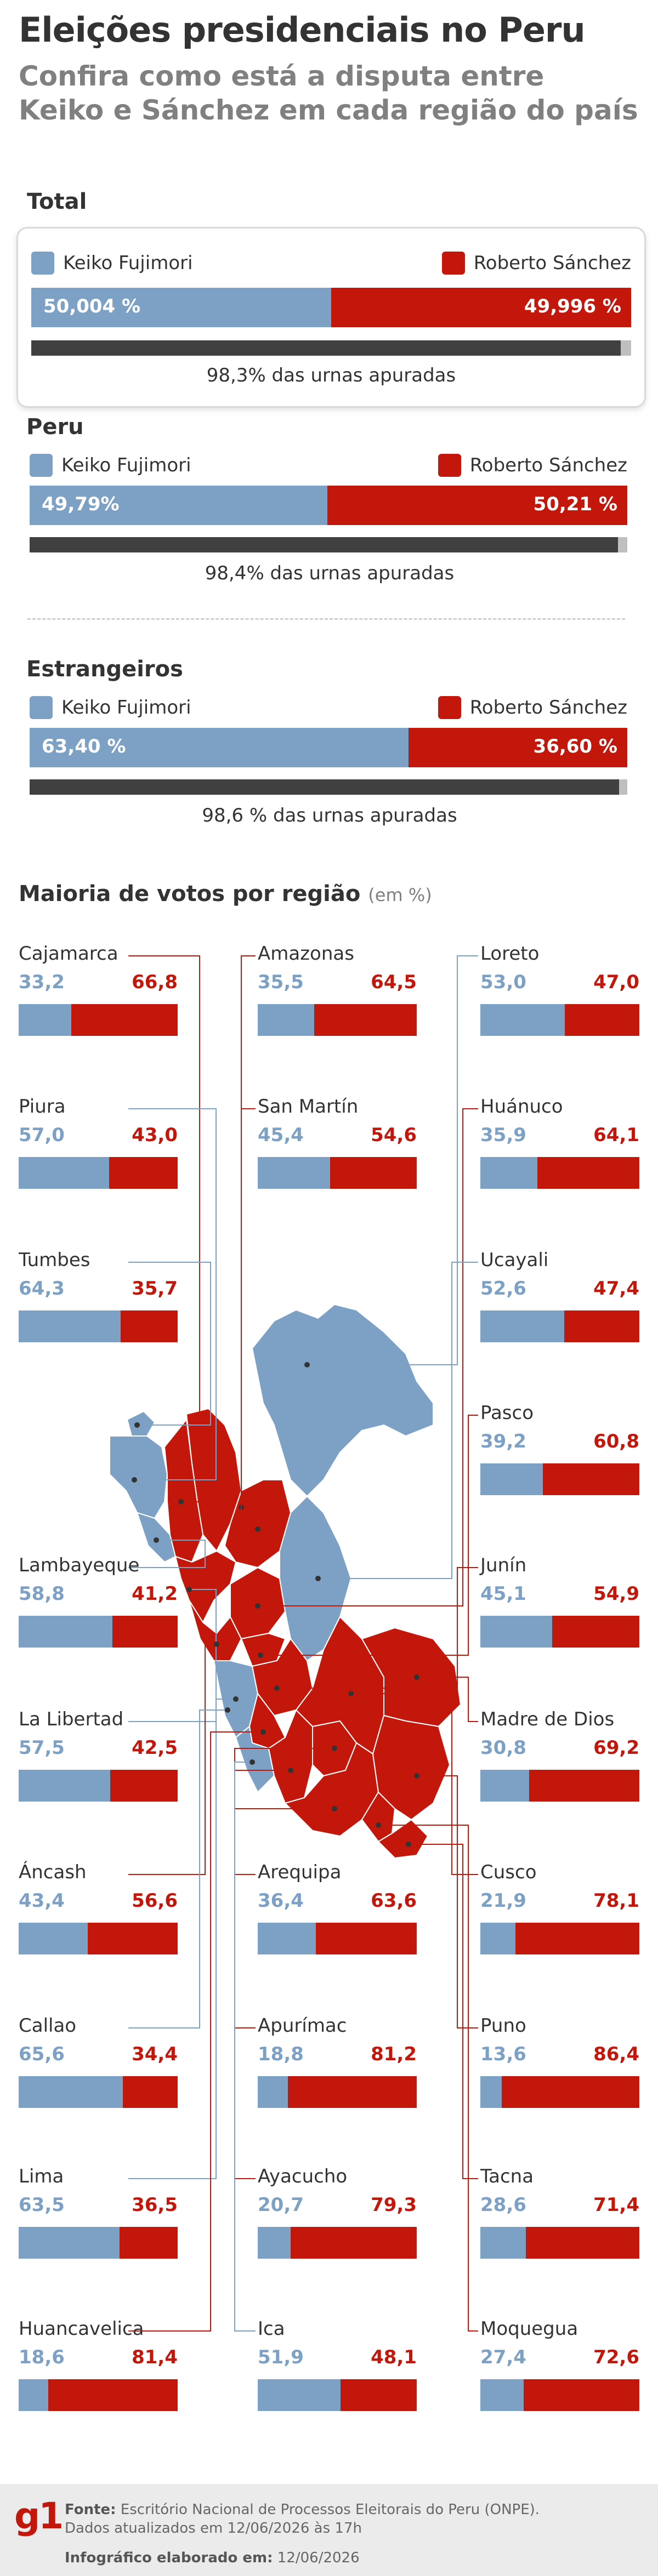  Describe the element at coordinates (213, 2528) in the screenshot. I see `update-text: Dados atualizados em 12/06/2026 às 17h` at that location.